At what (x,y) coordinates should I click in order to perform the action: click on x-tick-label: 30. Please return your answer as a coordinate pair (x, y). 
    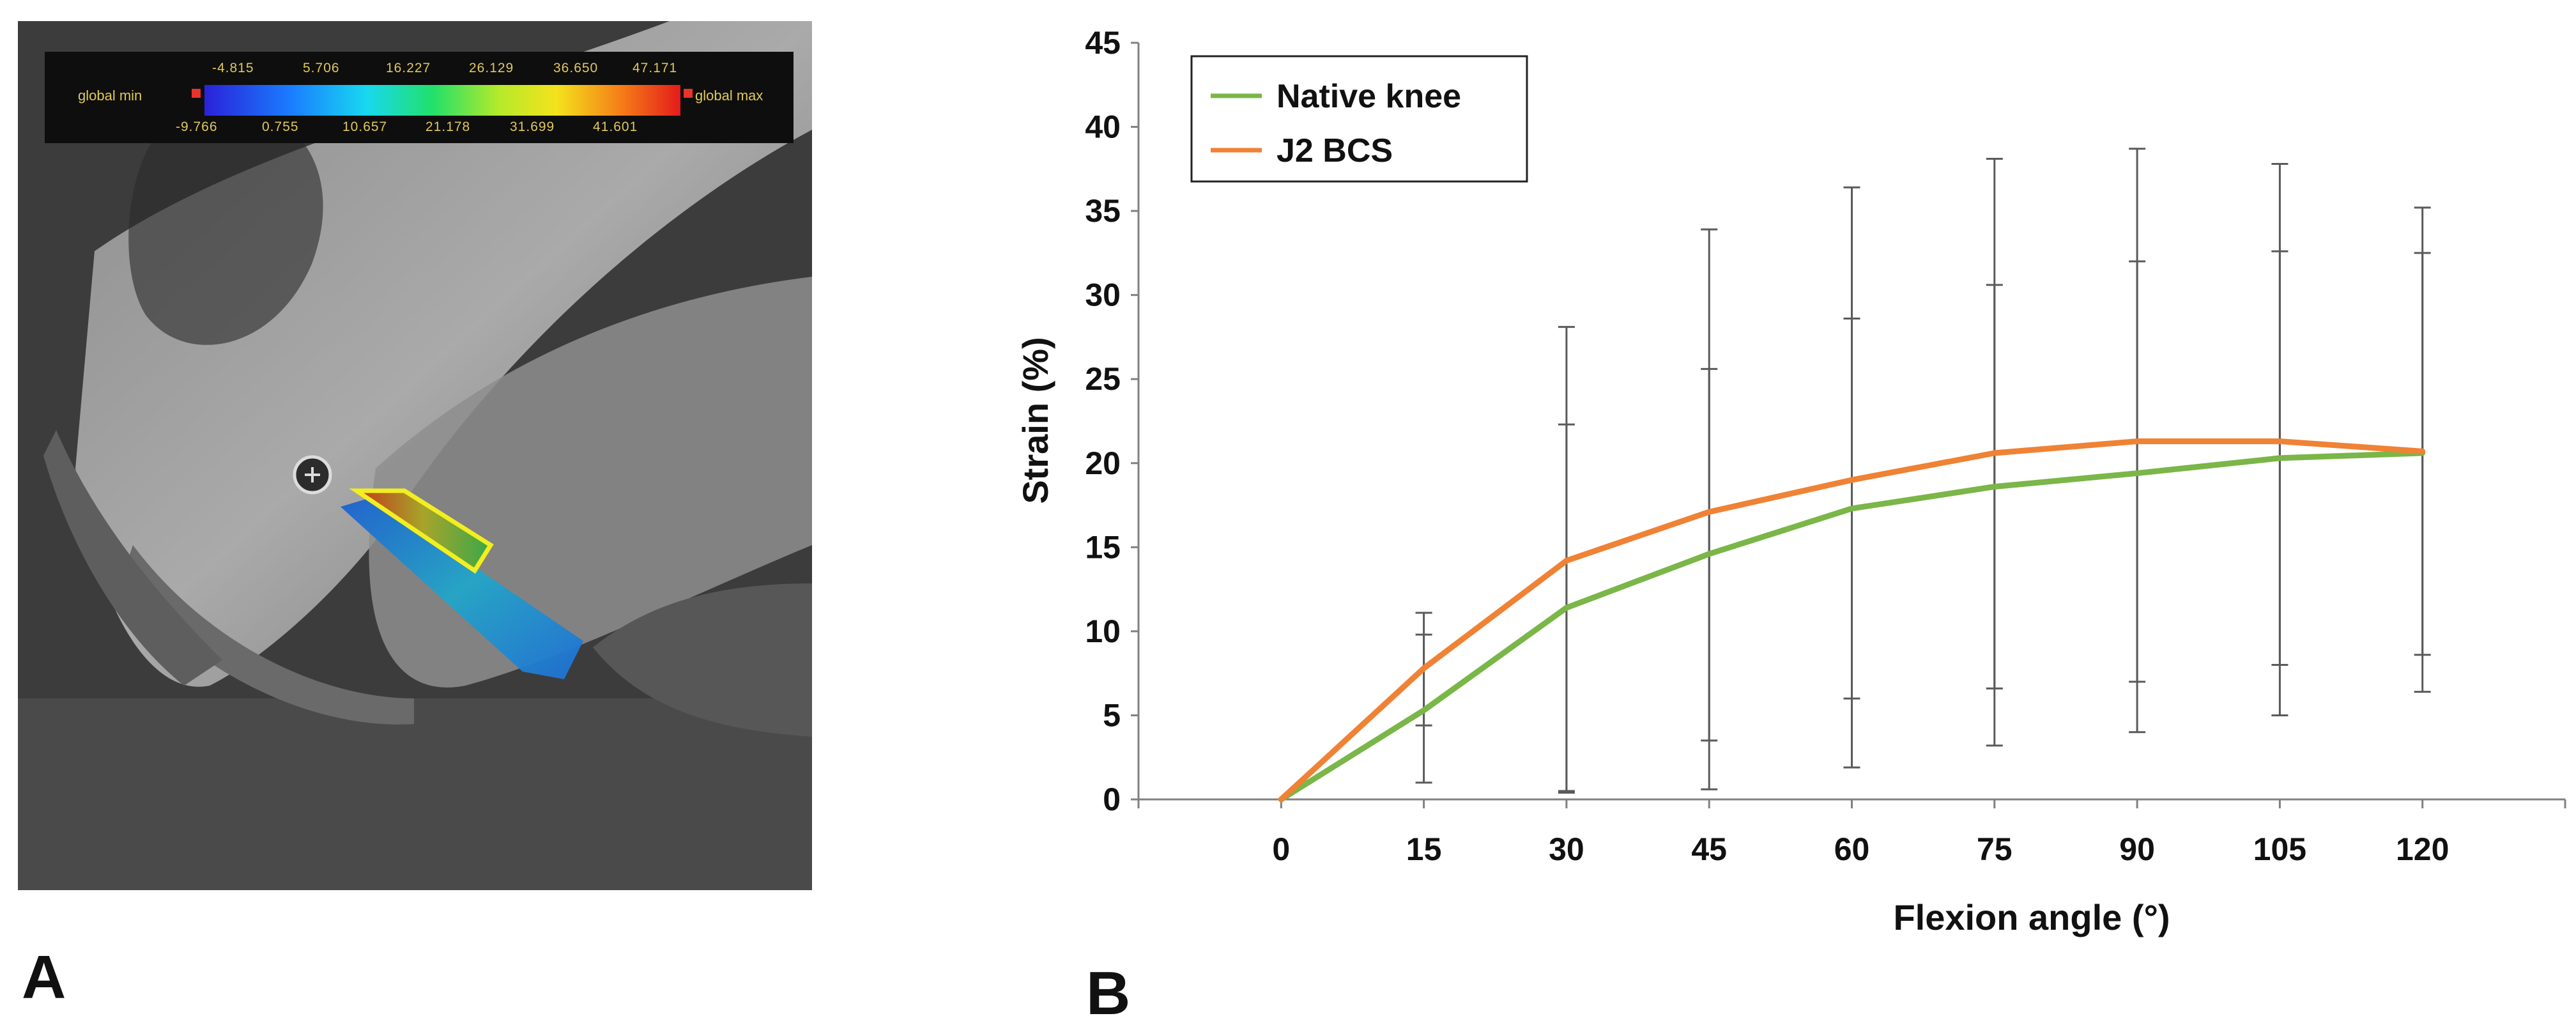
    Looking at the image, I should click on (1566, 849).